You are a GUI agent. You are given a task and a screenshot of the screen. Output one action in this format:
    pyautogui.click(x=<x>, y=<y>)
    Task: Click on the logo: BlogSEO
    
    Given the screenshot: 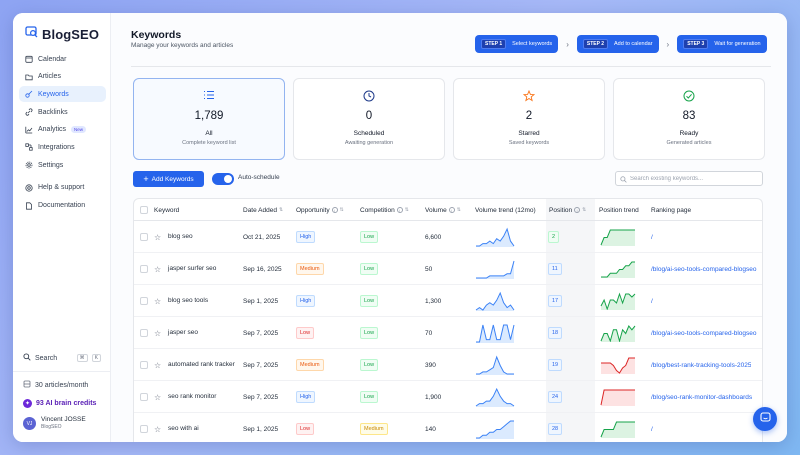 What is the action you would take?
    pyautogui.click(x=62, y=34)
    